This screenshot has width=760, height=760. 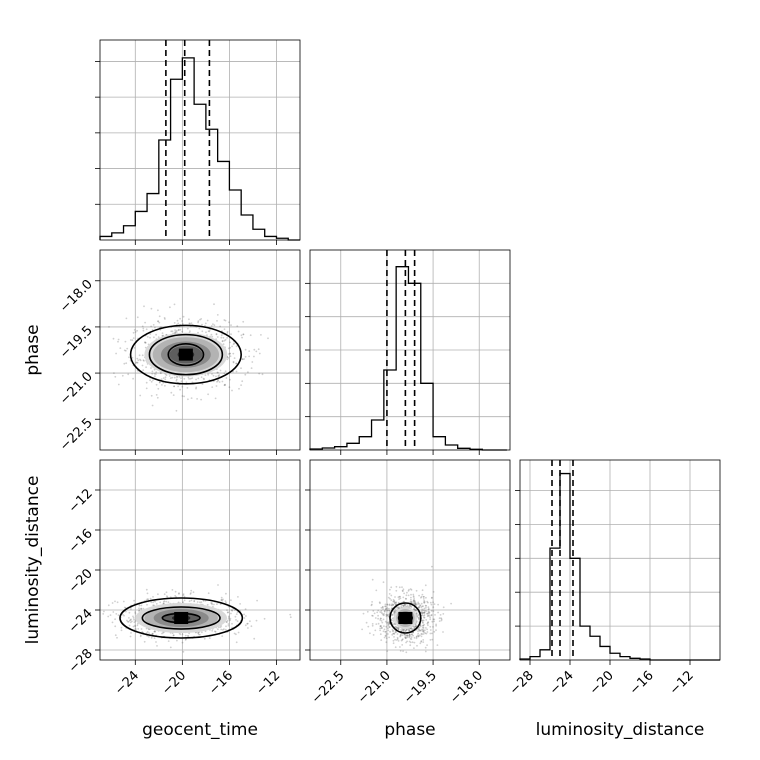 What do you see at coordinates (408, 350) in the screenshot?
I see `histogram-phase` at bounding box center [408, 350].